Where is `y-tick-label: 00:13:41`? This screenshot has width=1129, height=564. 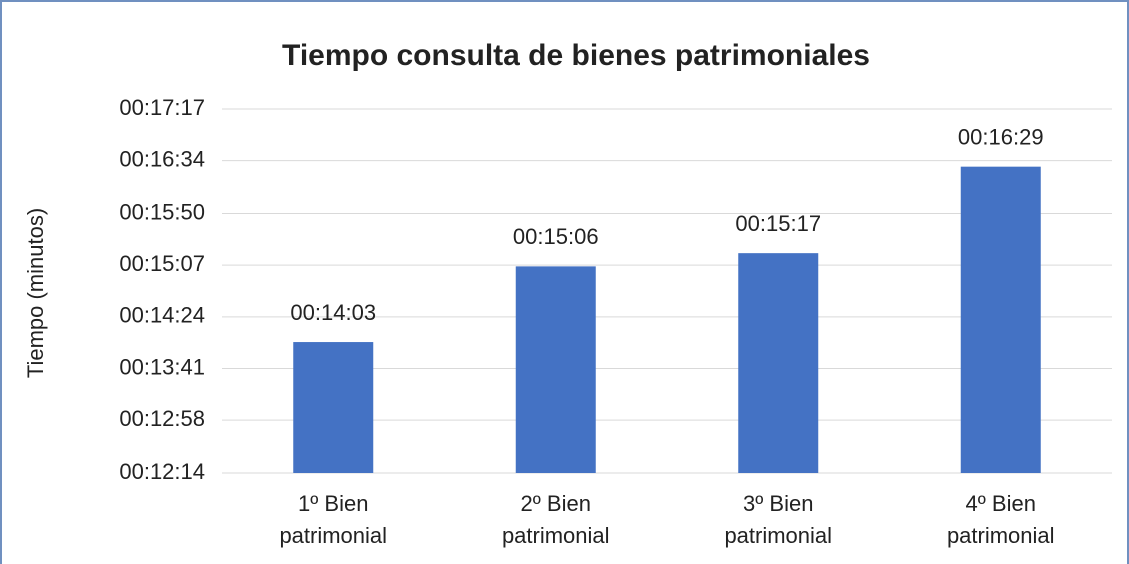
y-tick-label: 00:13:41 is located at coordinates (162, 366).